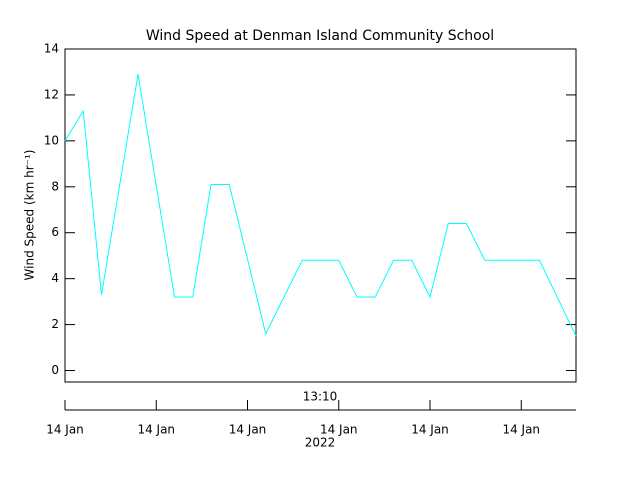  I want to click on y-tick-label: 0, so click(55, 370).